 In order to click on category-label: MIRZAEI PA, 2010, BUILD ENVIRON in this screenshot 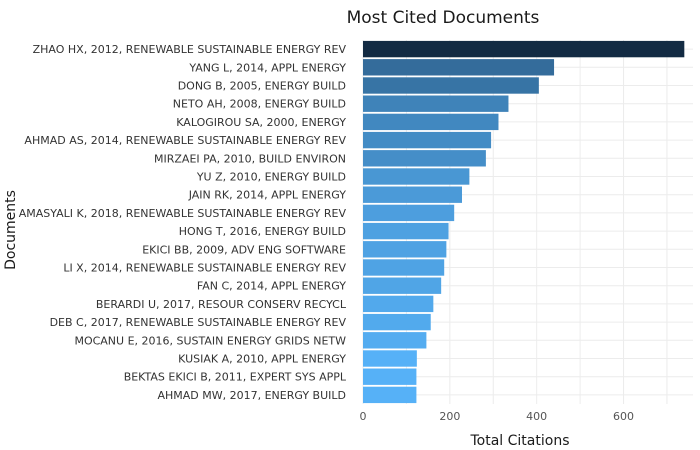, I will do `click(250, 158)`.